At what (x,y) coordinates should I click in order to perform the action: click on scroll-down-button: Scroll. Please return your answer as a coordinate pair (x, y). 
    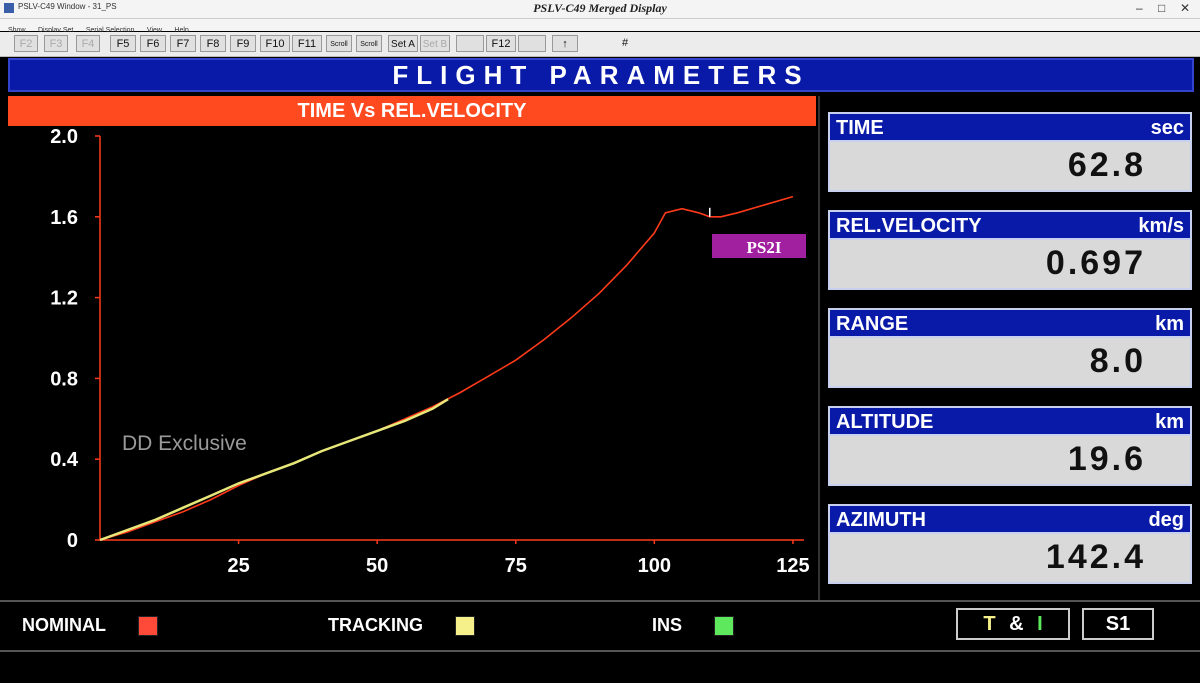
    Looking at the image, I should click on (369, 43).